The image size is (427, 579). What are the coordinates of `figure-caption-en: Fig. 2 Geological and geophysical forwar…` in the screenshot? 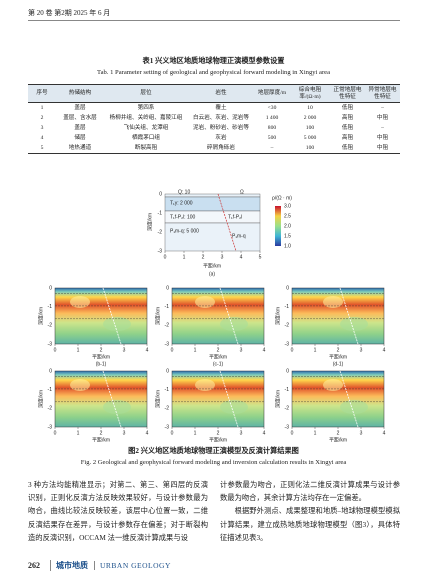 It's located at (213, 462).